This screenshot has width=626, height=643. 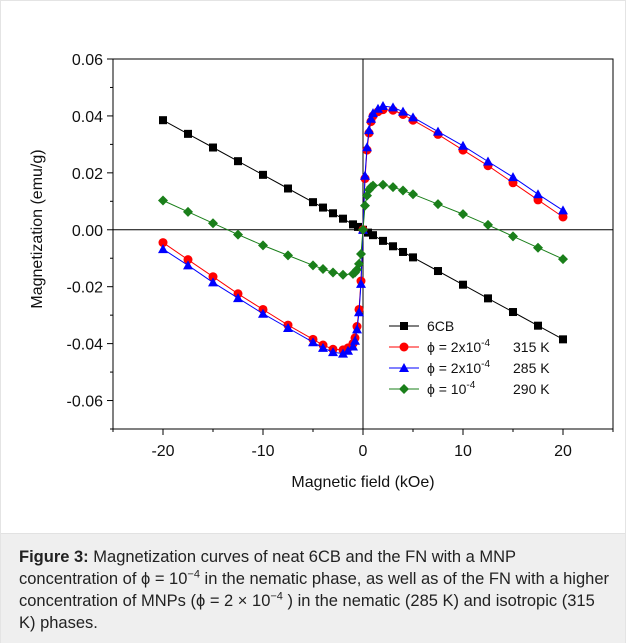 What do you see at coordinates (87, 60) in the screenshot?
I see `y-tick-label: 0.06` at bounding box center [87, 60].